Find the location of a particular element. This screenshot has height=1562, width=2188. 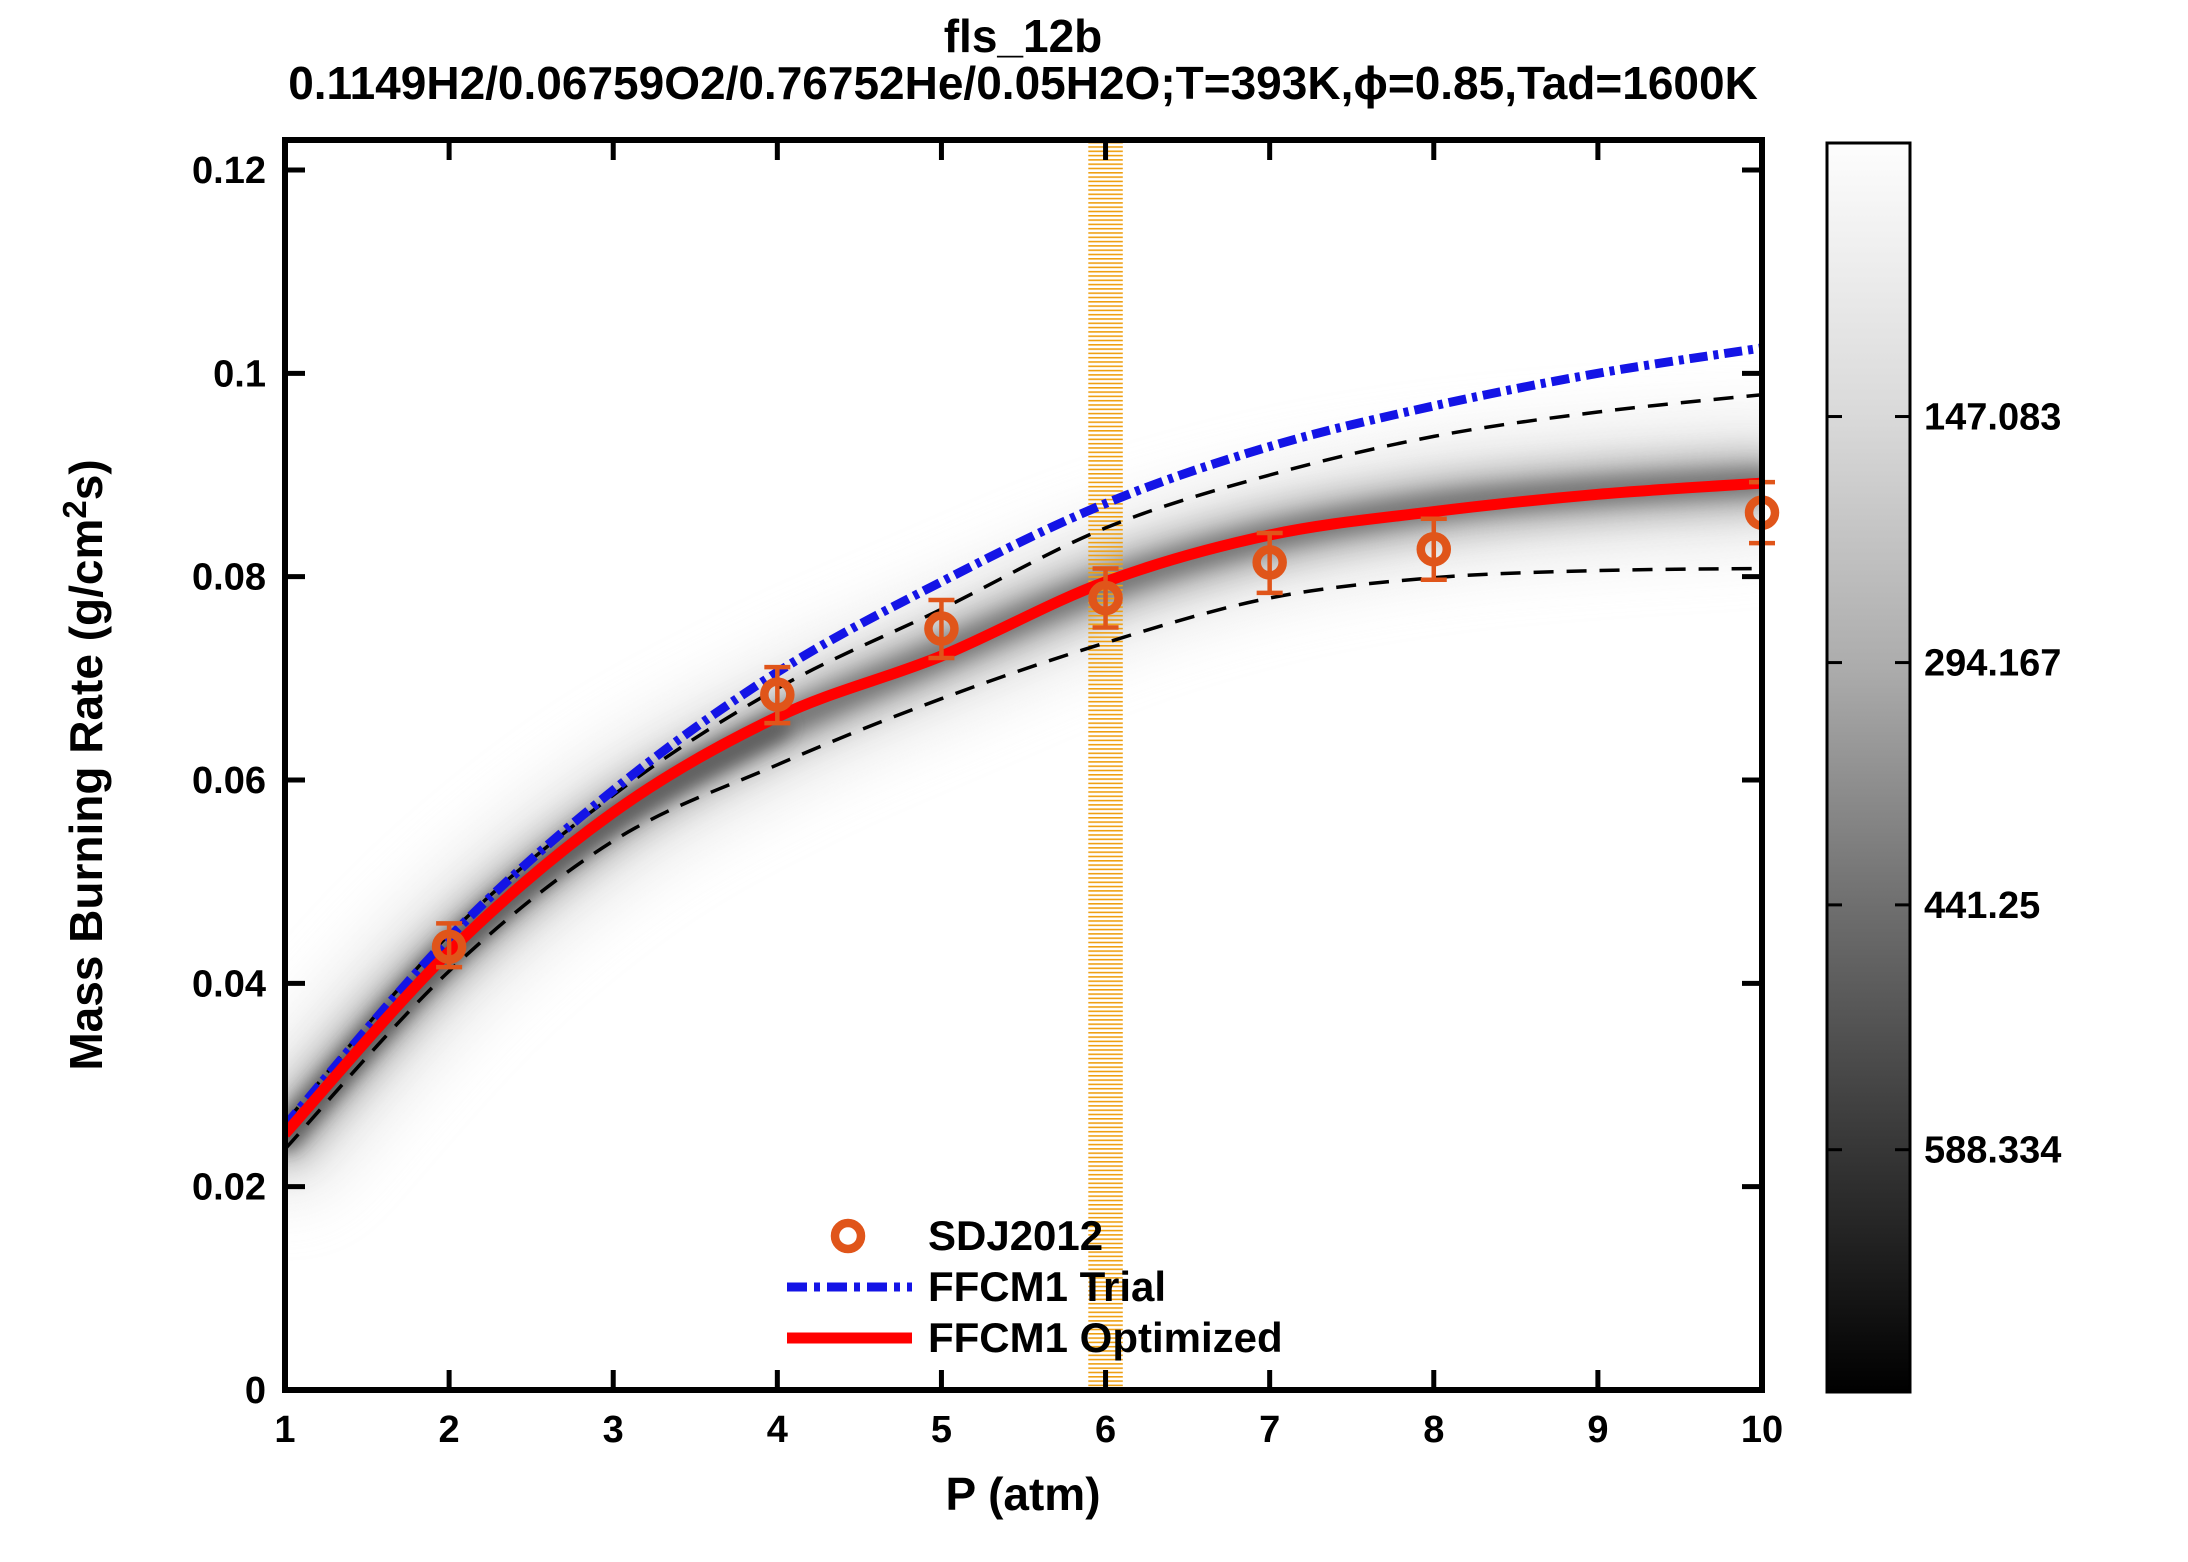

y-tick-label: 0.02 is located at coordinates (229, 1188).